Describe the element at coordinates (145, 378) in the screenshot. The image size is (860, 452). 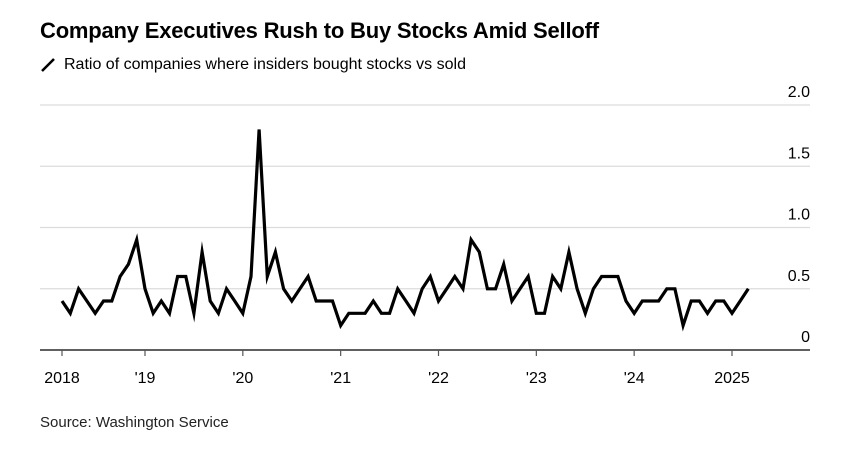
I see `x-tick-label: '19` at that location.